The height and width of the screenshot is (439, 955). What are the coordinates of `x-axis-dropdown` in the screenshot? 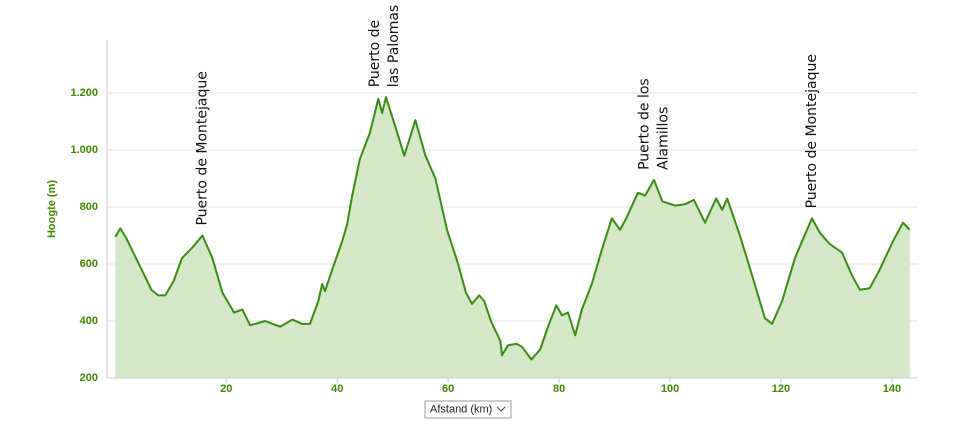 It's located at (468, 409).